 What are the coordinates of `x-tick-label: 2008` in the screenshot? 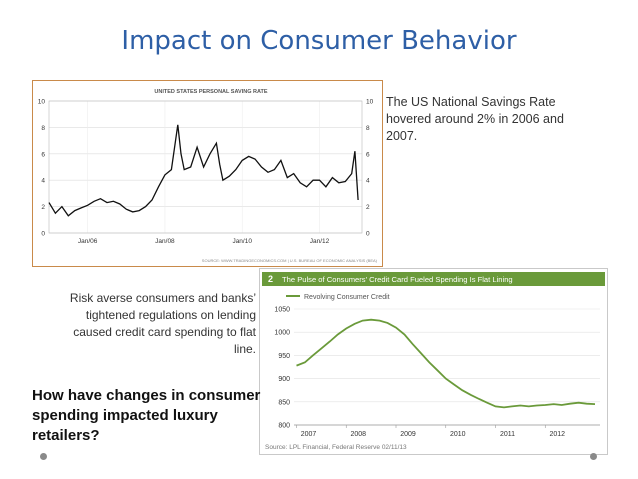 It's located at (358, 434).